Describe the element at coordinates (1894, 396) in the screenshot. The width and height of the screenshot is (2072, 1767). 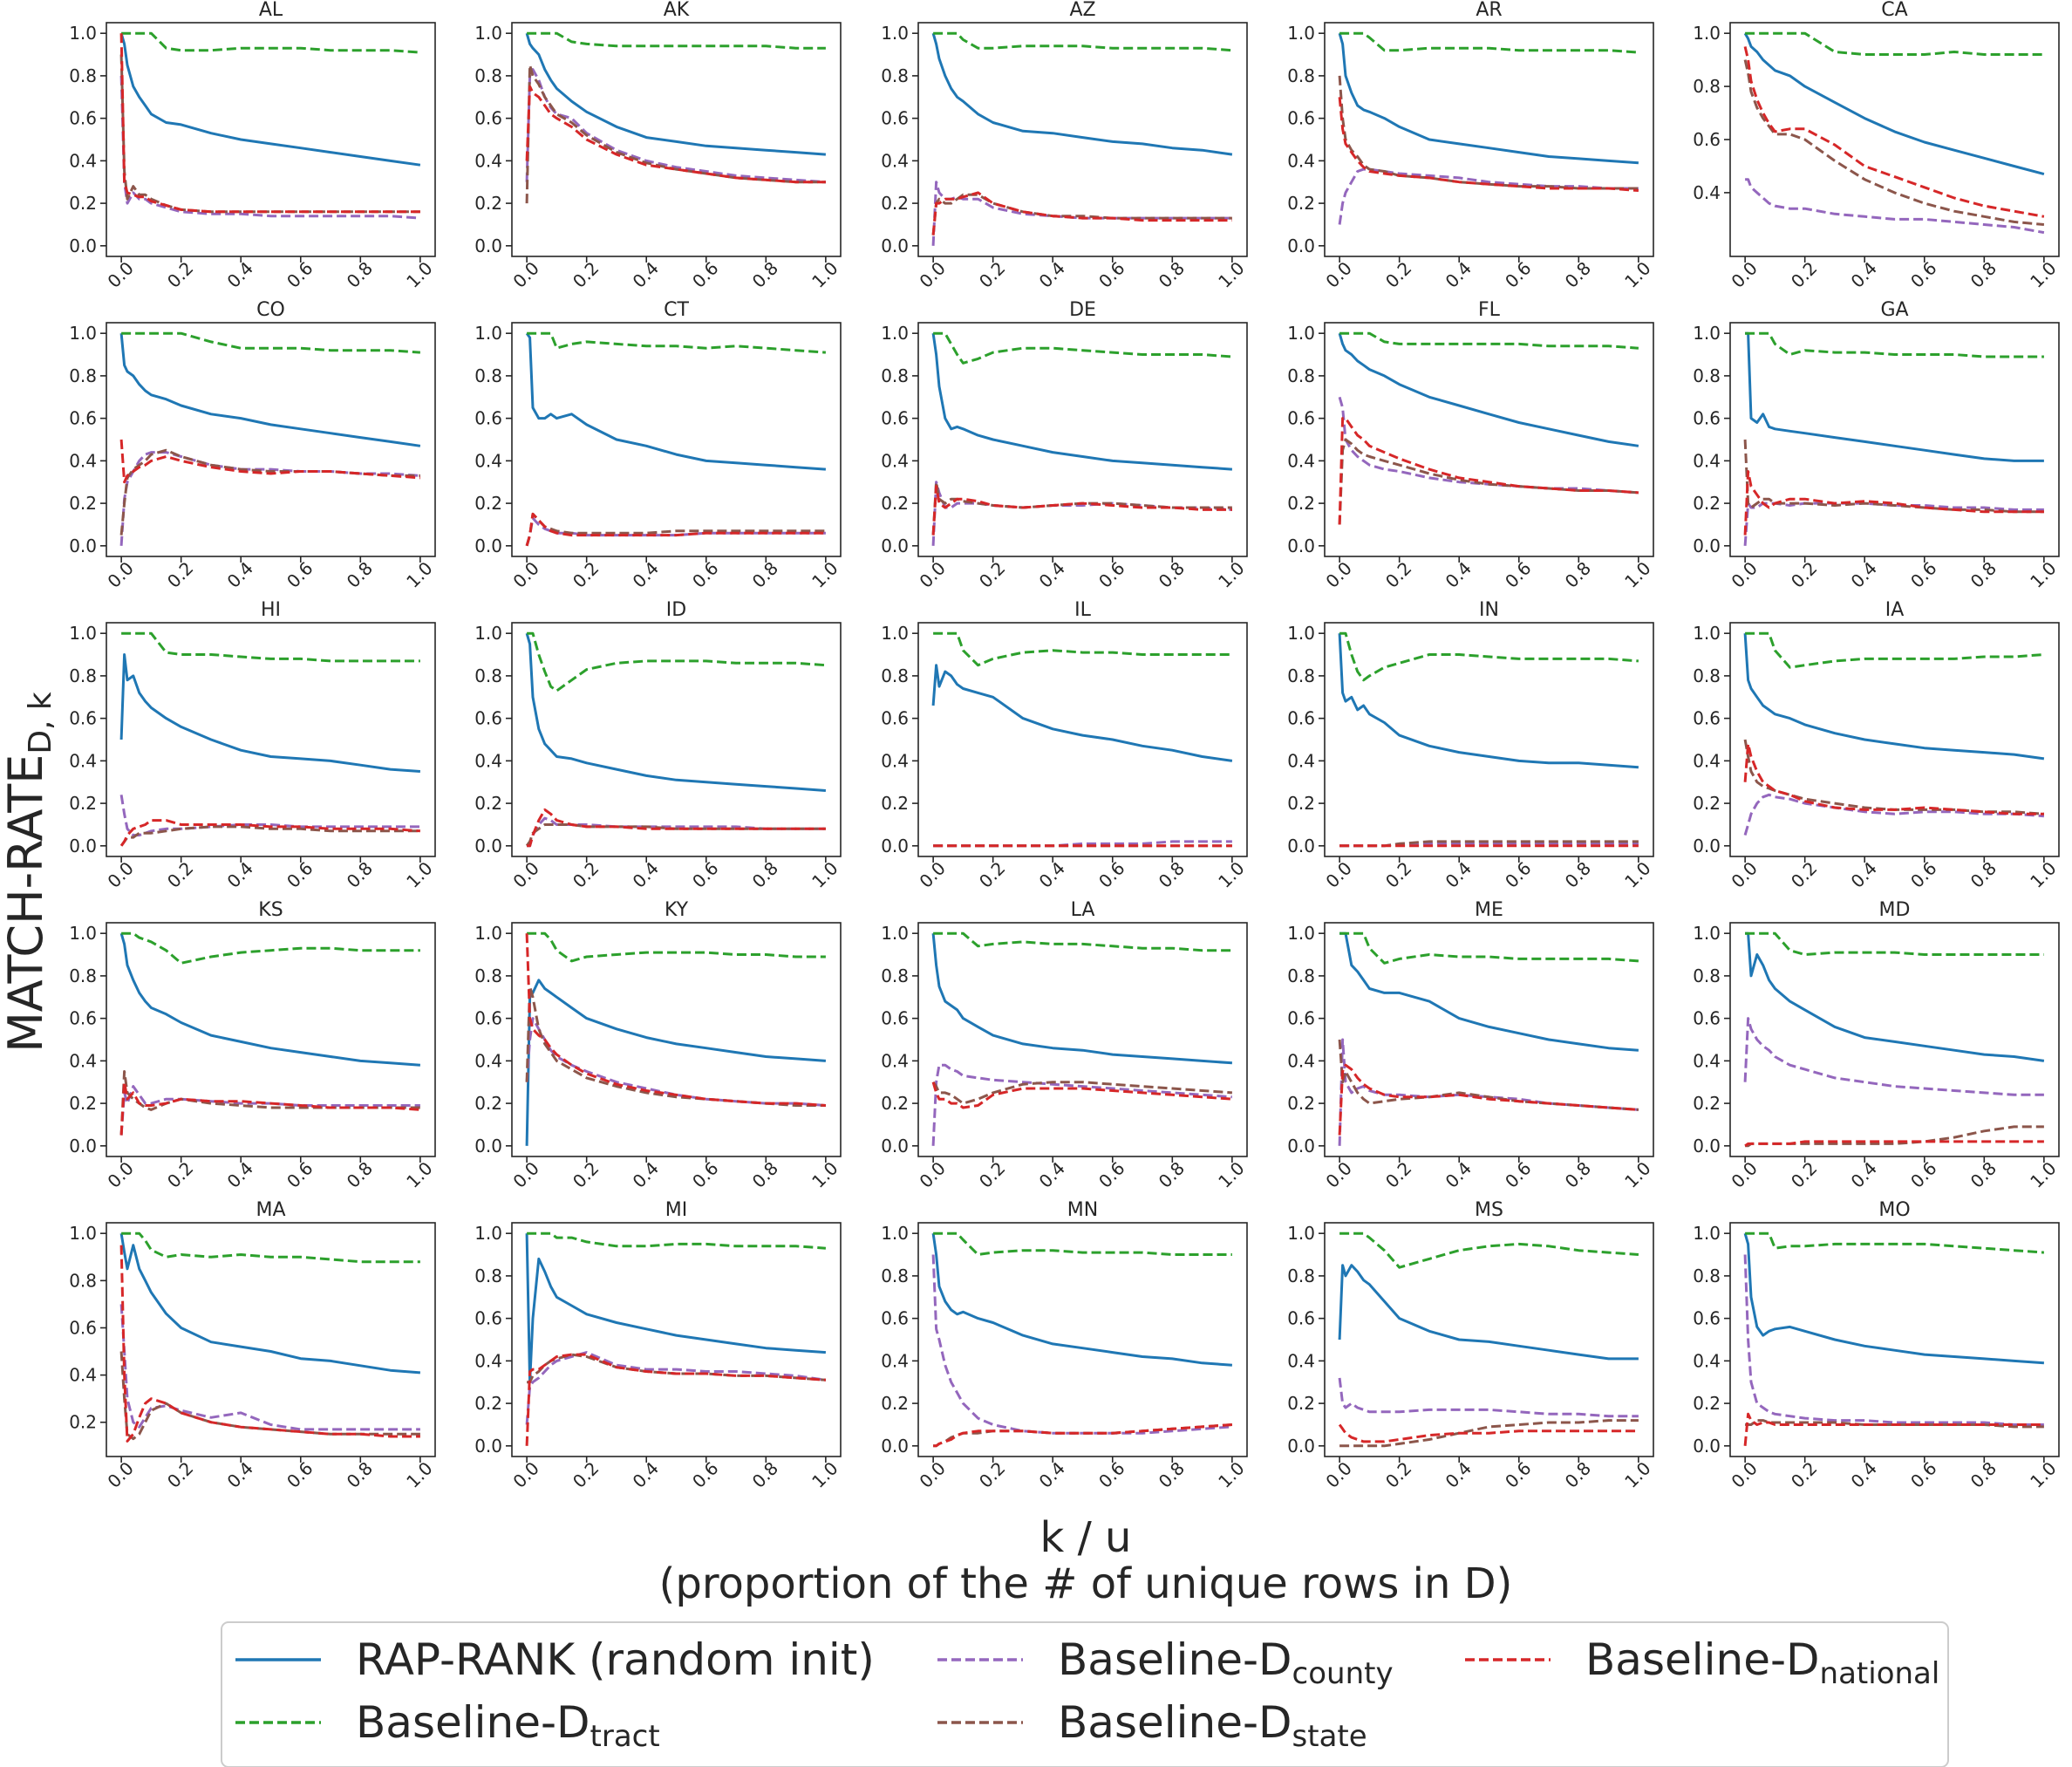
I see `series-line-ga-rap` at that location.